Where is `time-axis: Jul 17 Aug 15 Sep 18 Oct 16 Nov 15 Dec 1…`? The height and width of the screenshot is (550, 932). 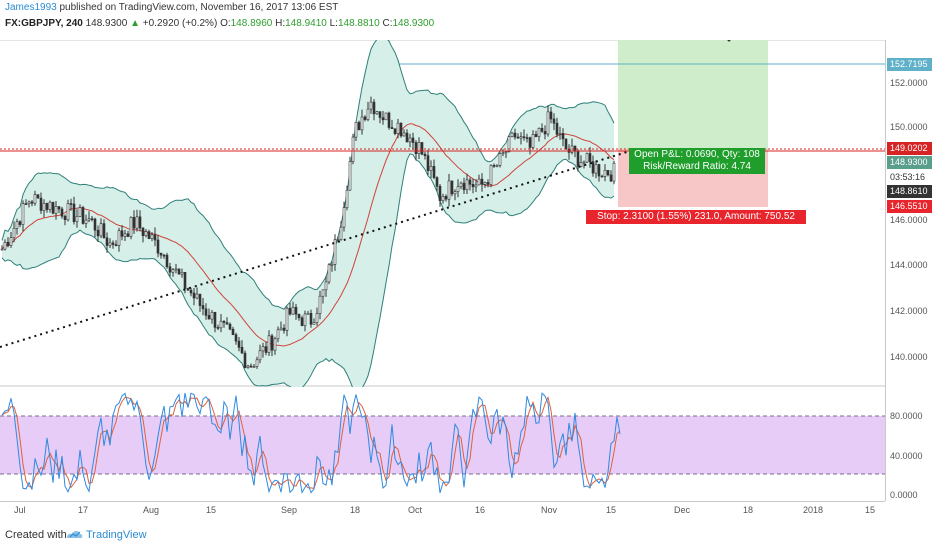
time-axis: Jul 17 Aug 15 Sep 18 Oct 16 Nov 15 Dec 1… is located at coordinates (442, 510).